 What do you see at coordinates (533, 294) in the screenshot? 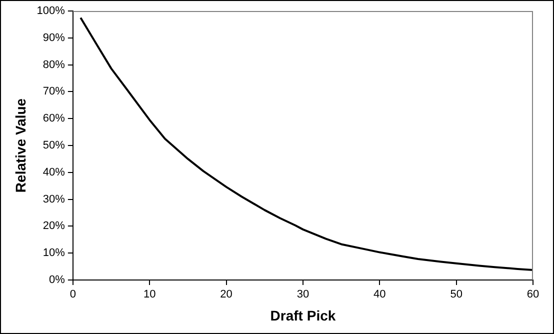
I see `x-tick-label: 60` at bounding box center [533, 294].